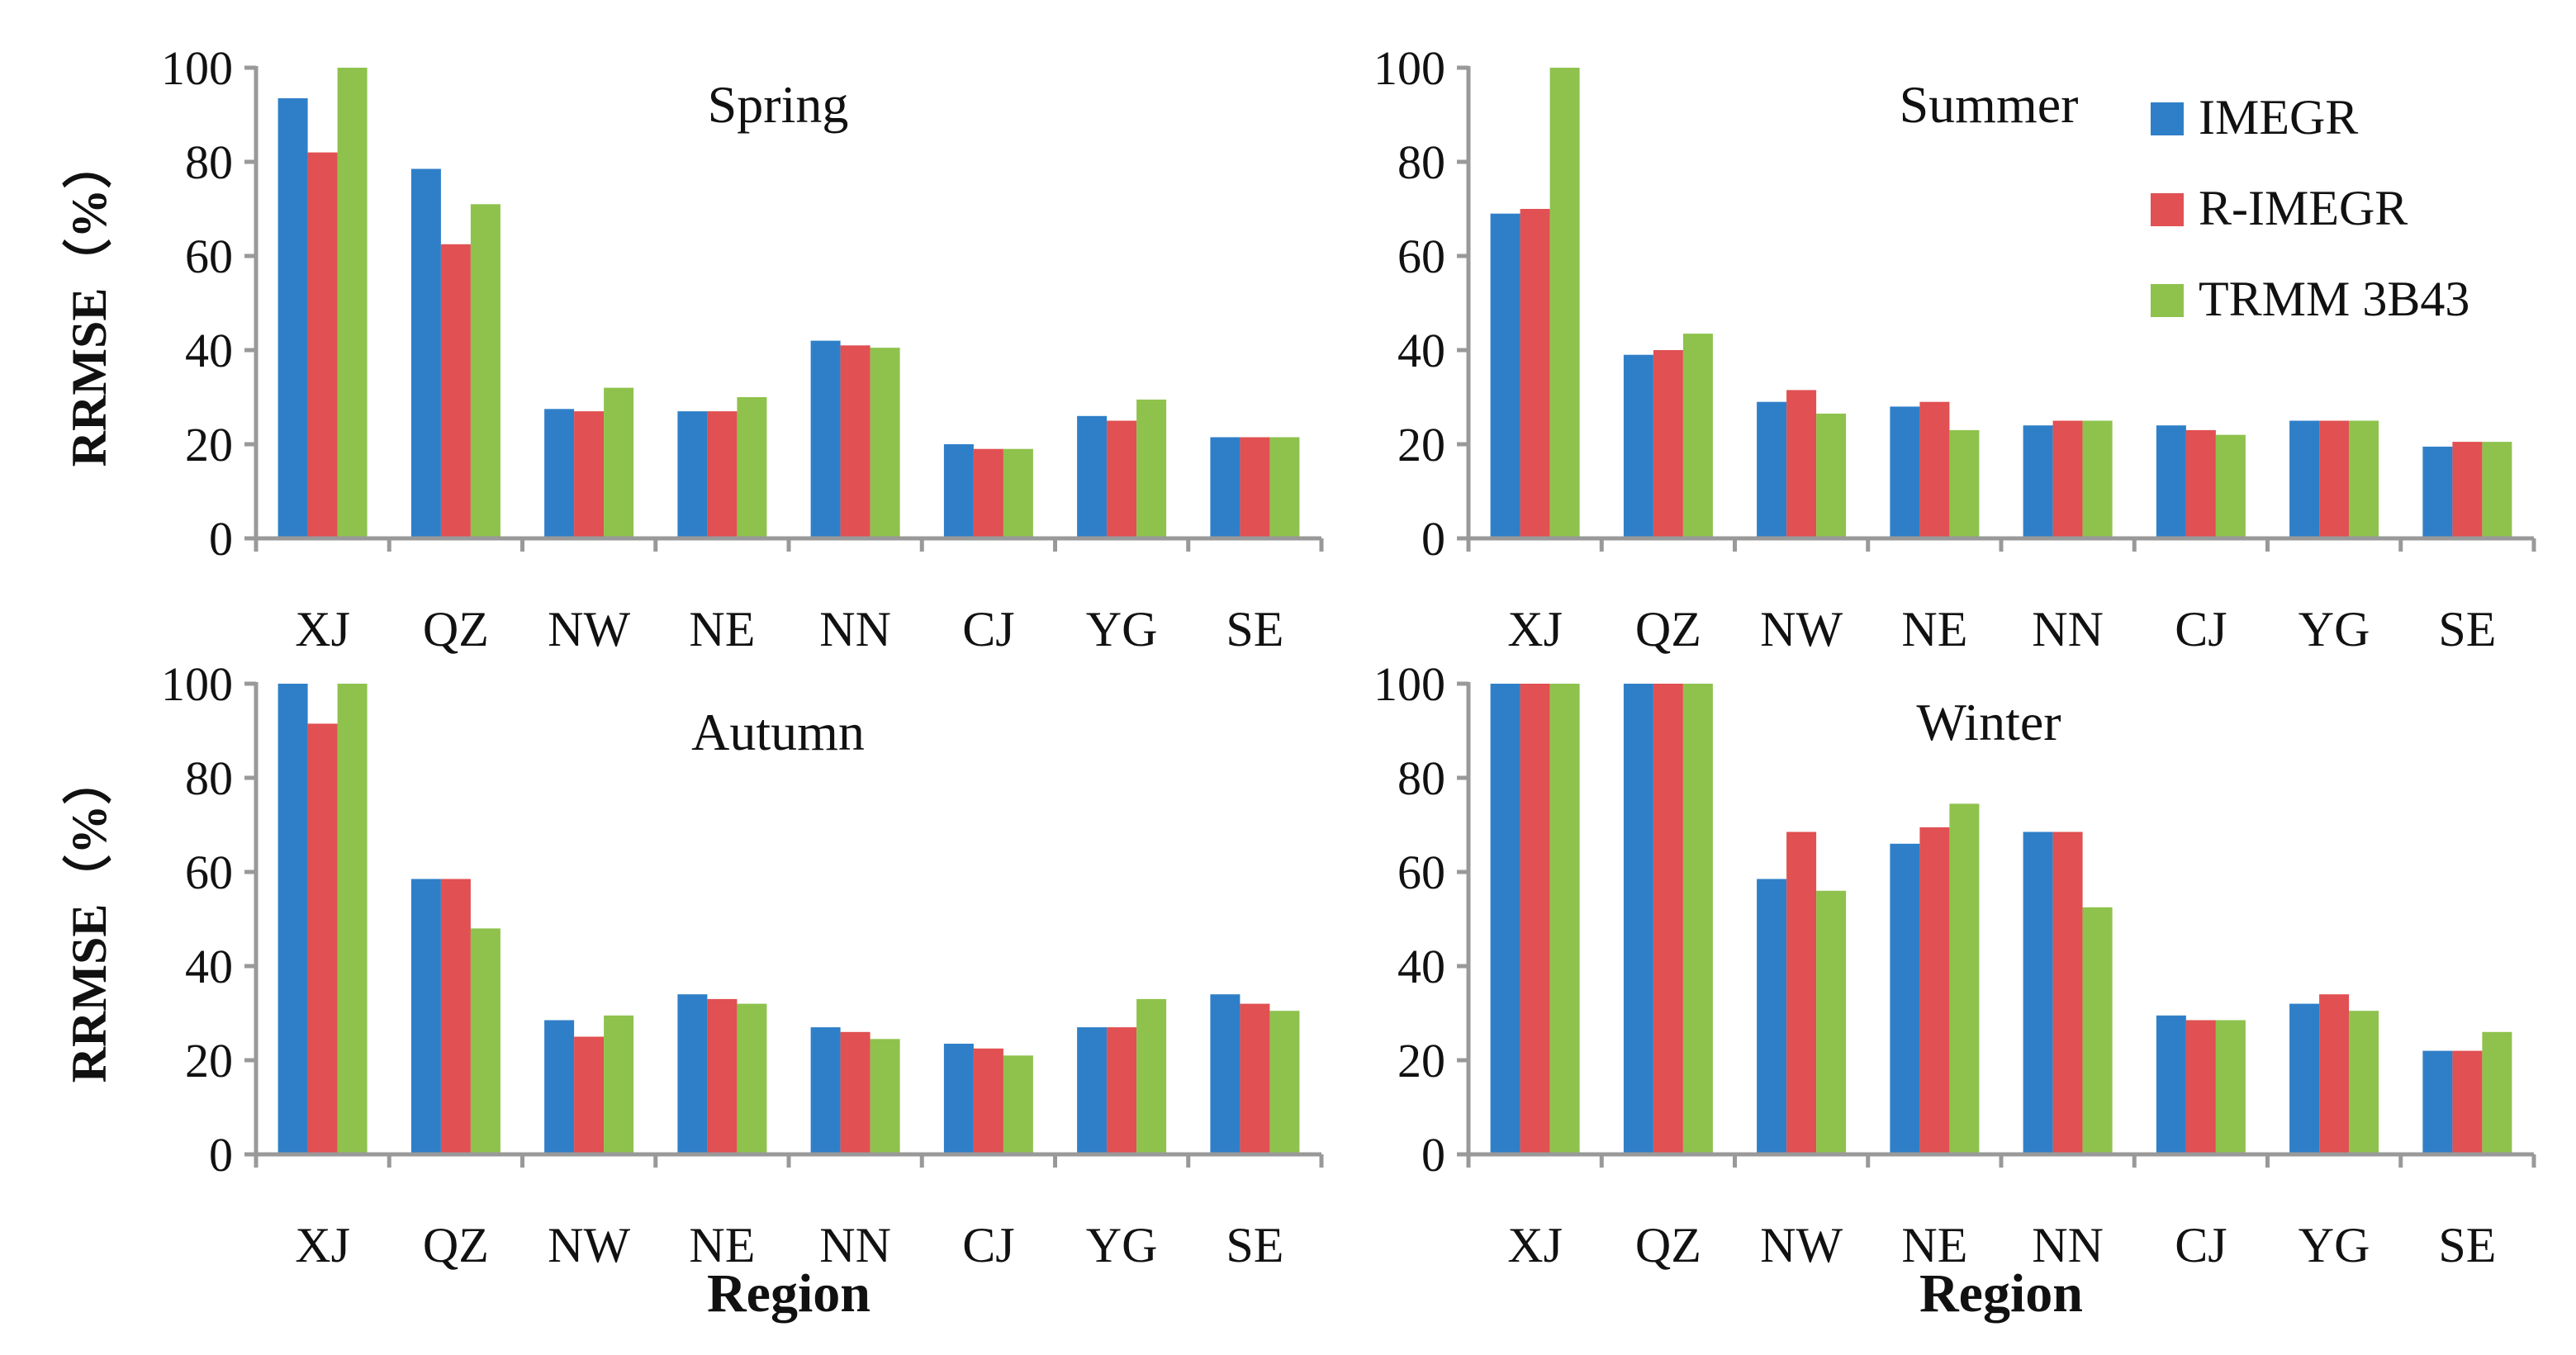 This screenshot has width=2576, height=1355. Describe the element at coordinates (2167, 300) in the screenshot. I see `legend-swatch-trmm-3b43` at that location.